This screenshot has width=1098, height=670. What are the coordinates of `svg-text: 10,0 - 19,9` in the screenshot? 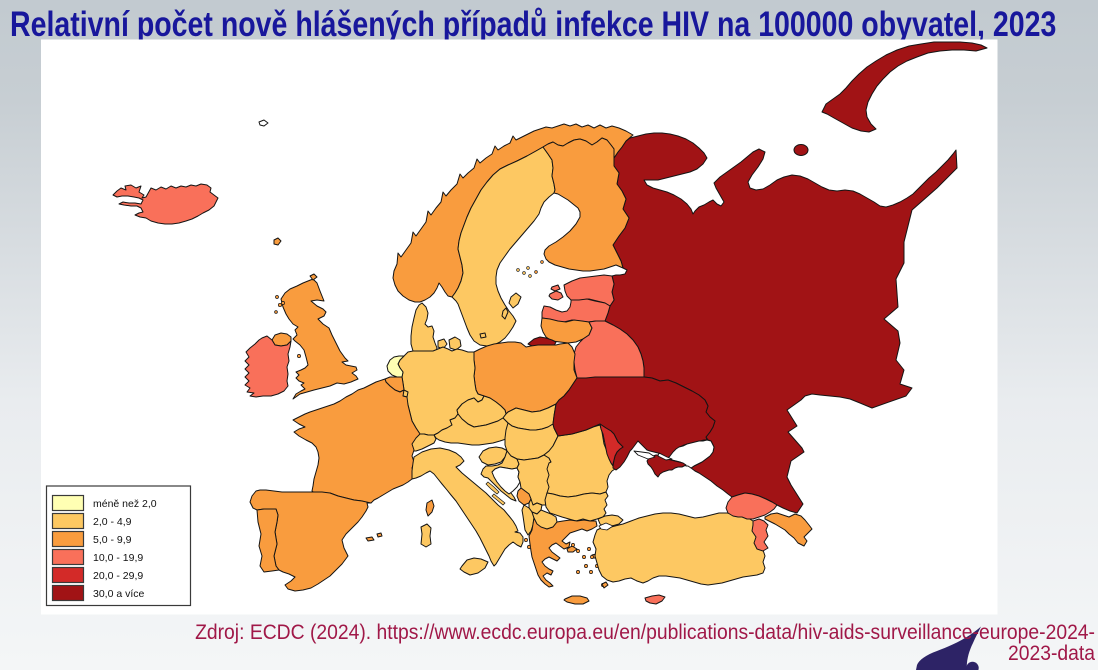 It's located at (118, 558).